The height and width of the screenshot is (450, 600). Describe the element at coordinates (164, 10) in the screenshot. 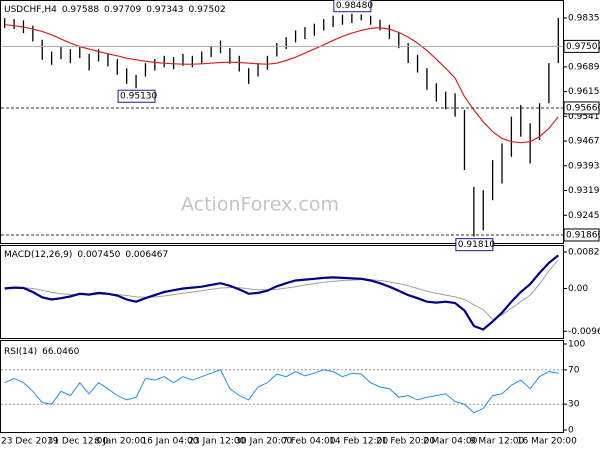

I see `header-value: 0.97343` at that location.